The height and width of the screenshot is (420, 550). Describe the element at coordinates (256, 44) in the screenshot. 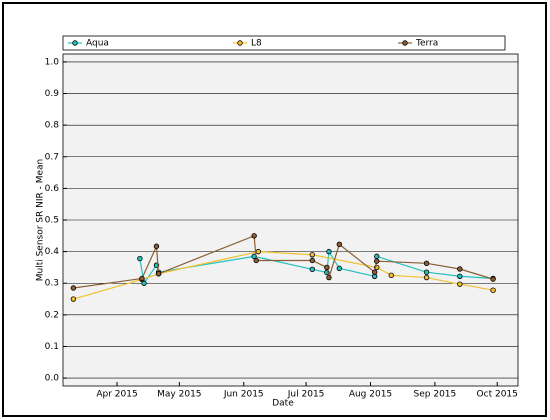

I see `legend-label: L8` at that location.